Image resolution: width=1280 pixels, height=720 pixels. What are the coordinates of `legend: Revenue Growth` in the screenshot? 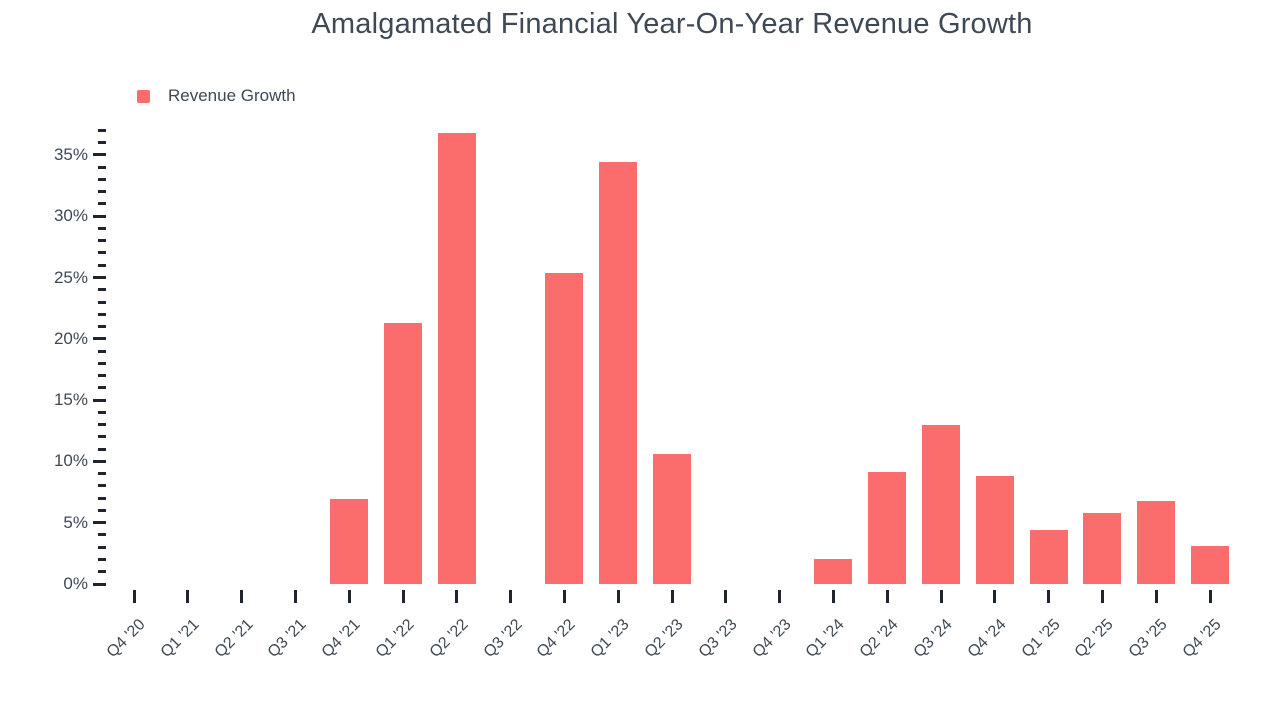 It's located at (216, 96).